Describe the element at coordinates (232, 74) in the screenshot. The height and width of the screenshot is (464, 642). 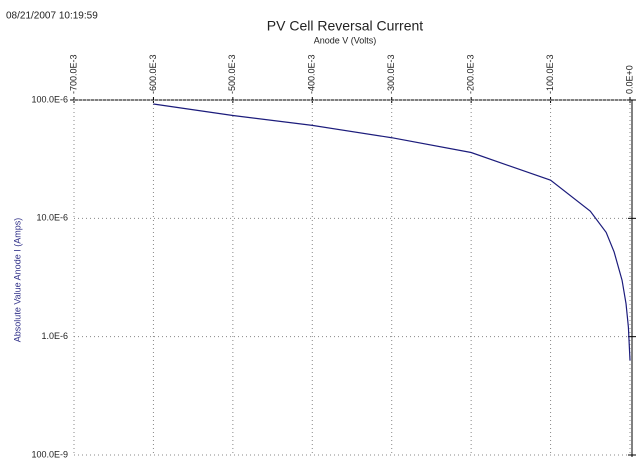
I see `x-tick-label: -500.0E-3` at that location.